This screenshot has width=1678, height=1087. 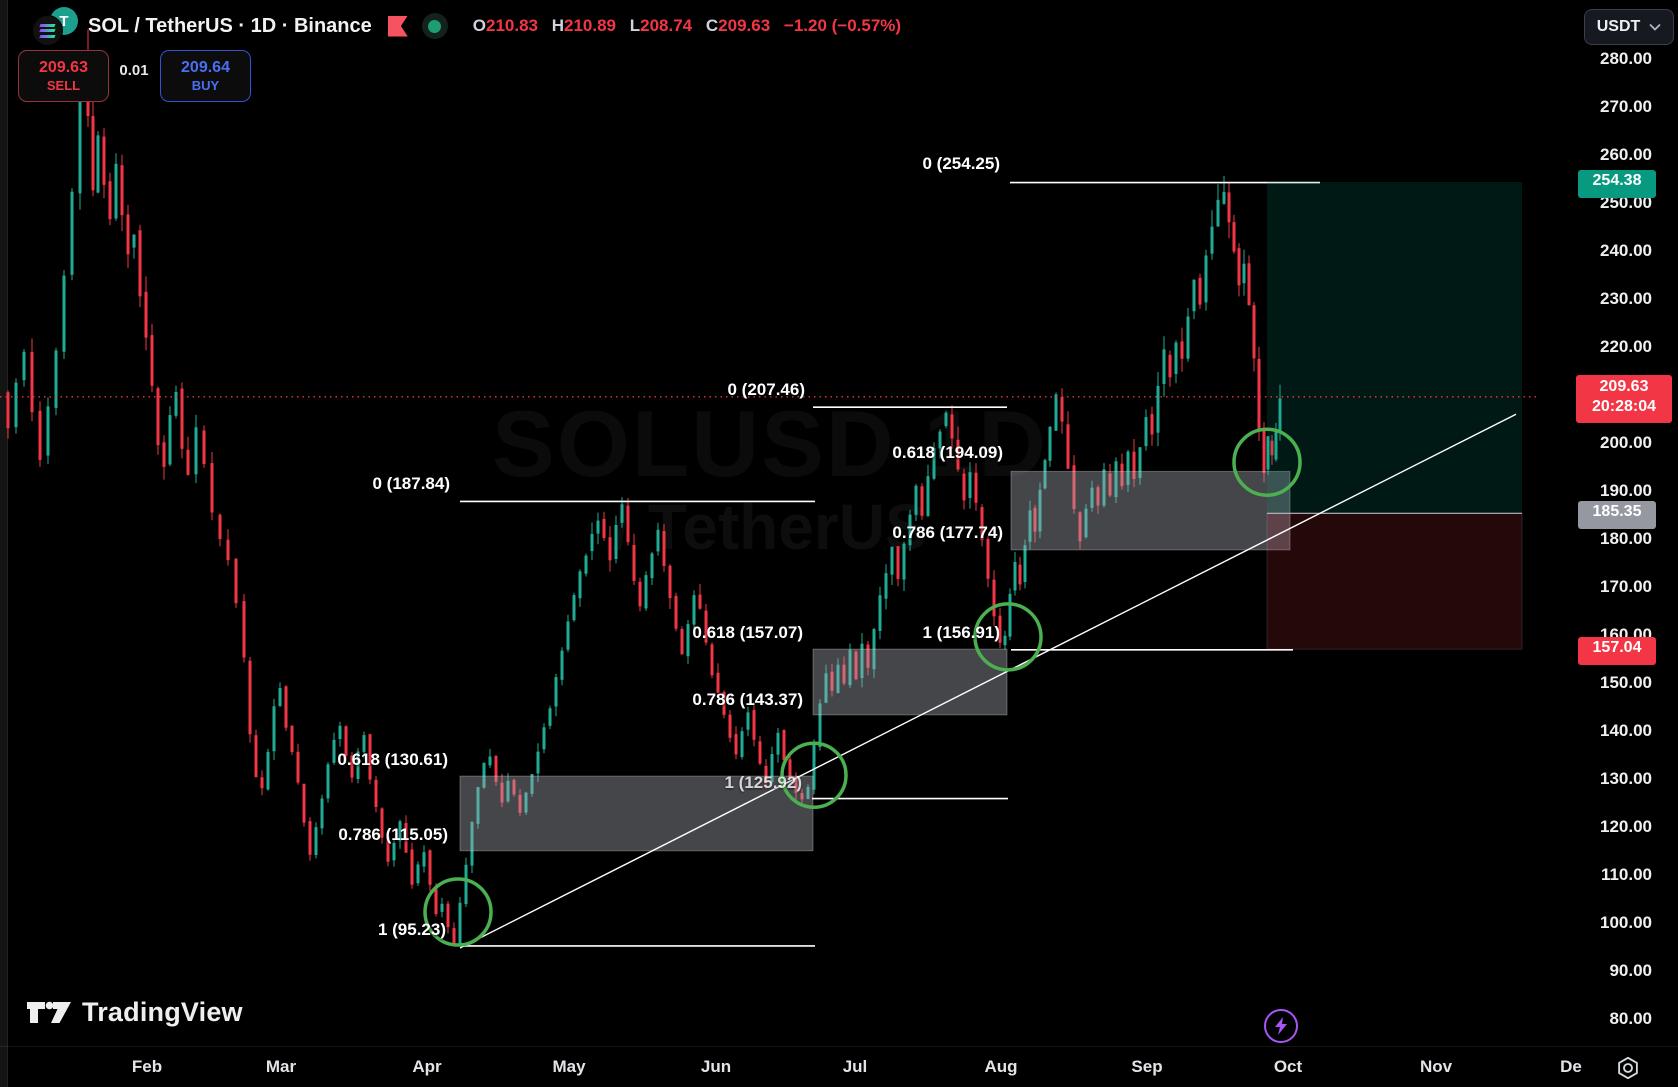 What do you see at coordinates (397, 26) in the screenshot?
I see `flag-icon` at bounding box center [397, 26].